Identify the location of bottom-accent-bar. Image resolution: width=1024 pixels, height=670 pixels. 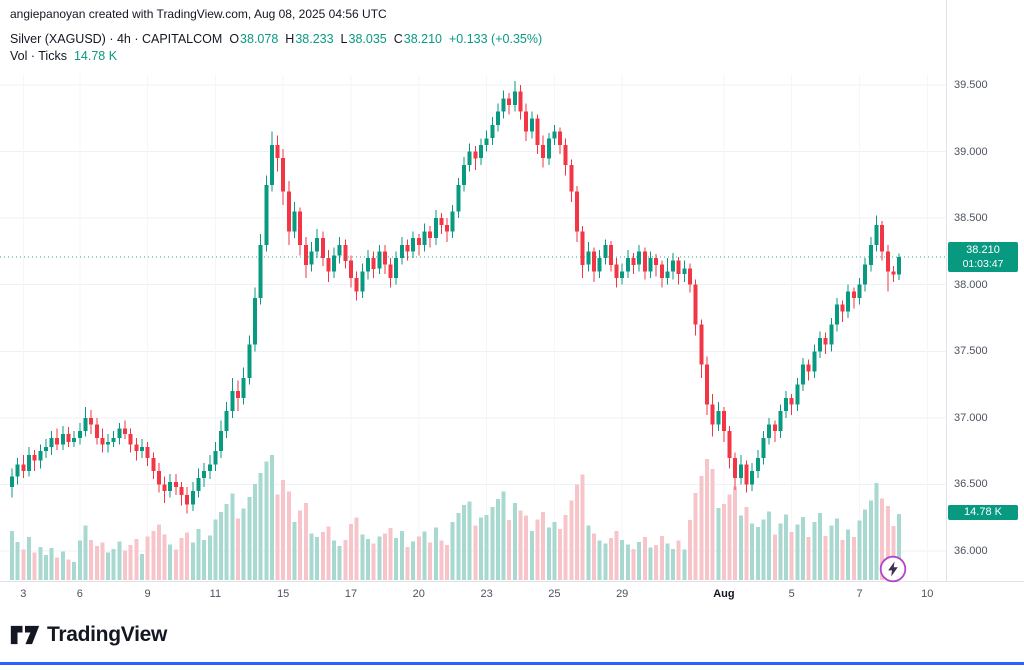
(512, 663).